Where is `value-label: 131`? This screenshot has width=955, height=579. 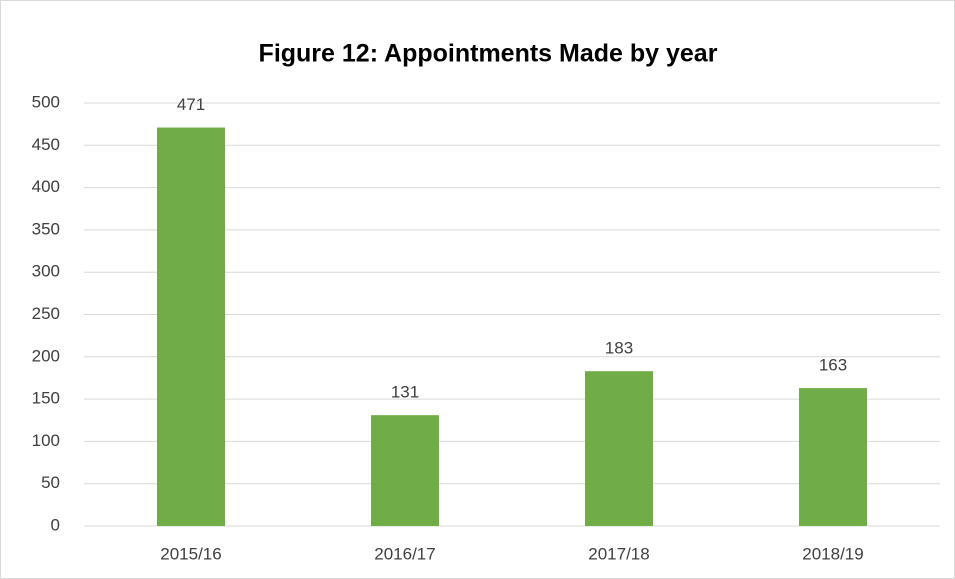
value-label: 131 is located at coordinates (405, 392).